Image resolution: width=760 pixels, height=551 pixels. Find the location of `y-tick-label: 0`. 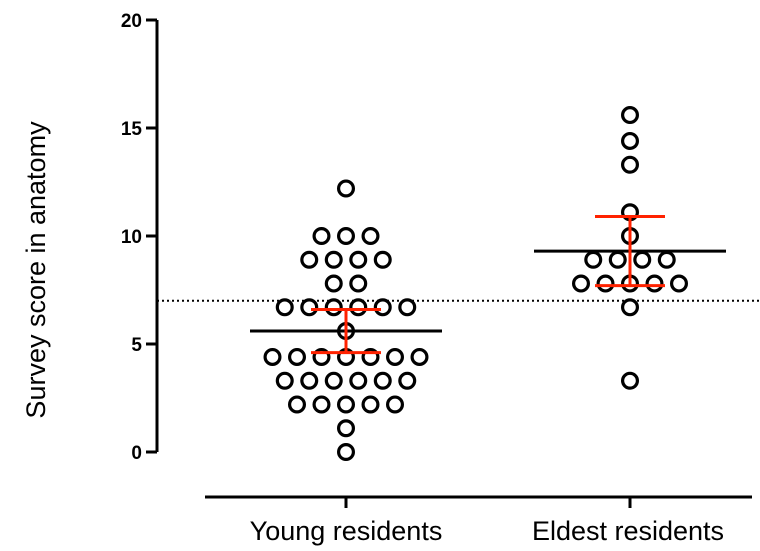

y-tick-label: 0 is located at coordinates (136, 453).